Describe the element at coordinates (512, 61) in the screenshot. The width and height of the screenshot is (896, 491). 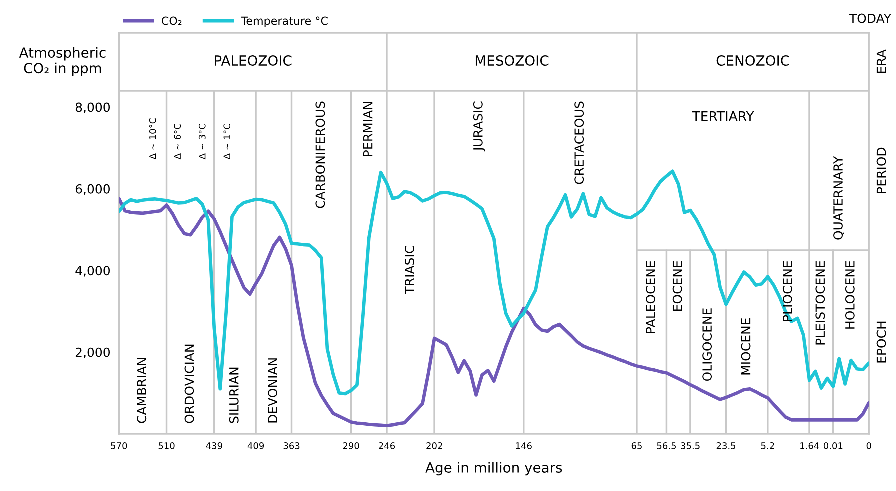
I see `band-label: MESOZOIC` at that location.